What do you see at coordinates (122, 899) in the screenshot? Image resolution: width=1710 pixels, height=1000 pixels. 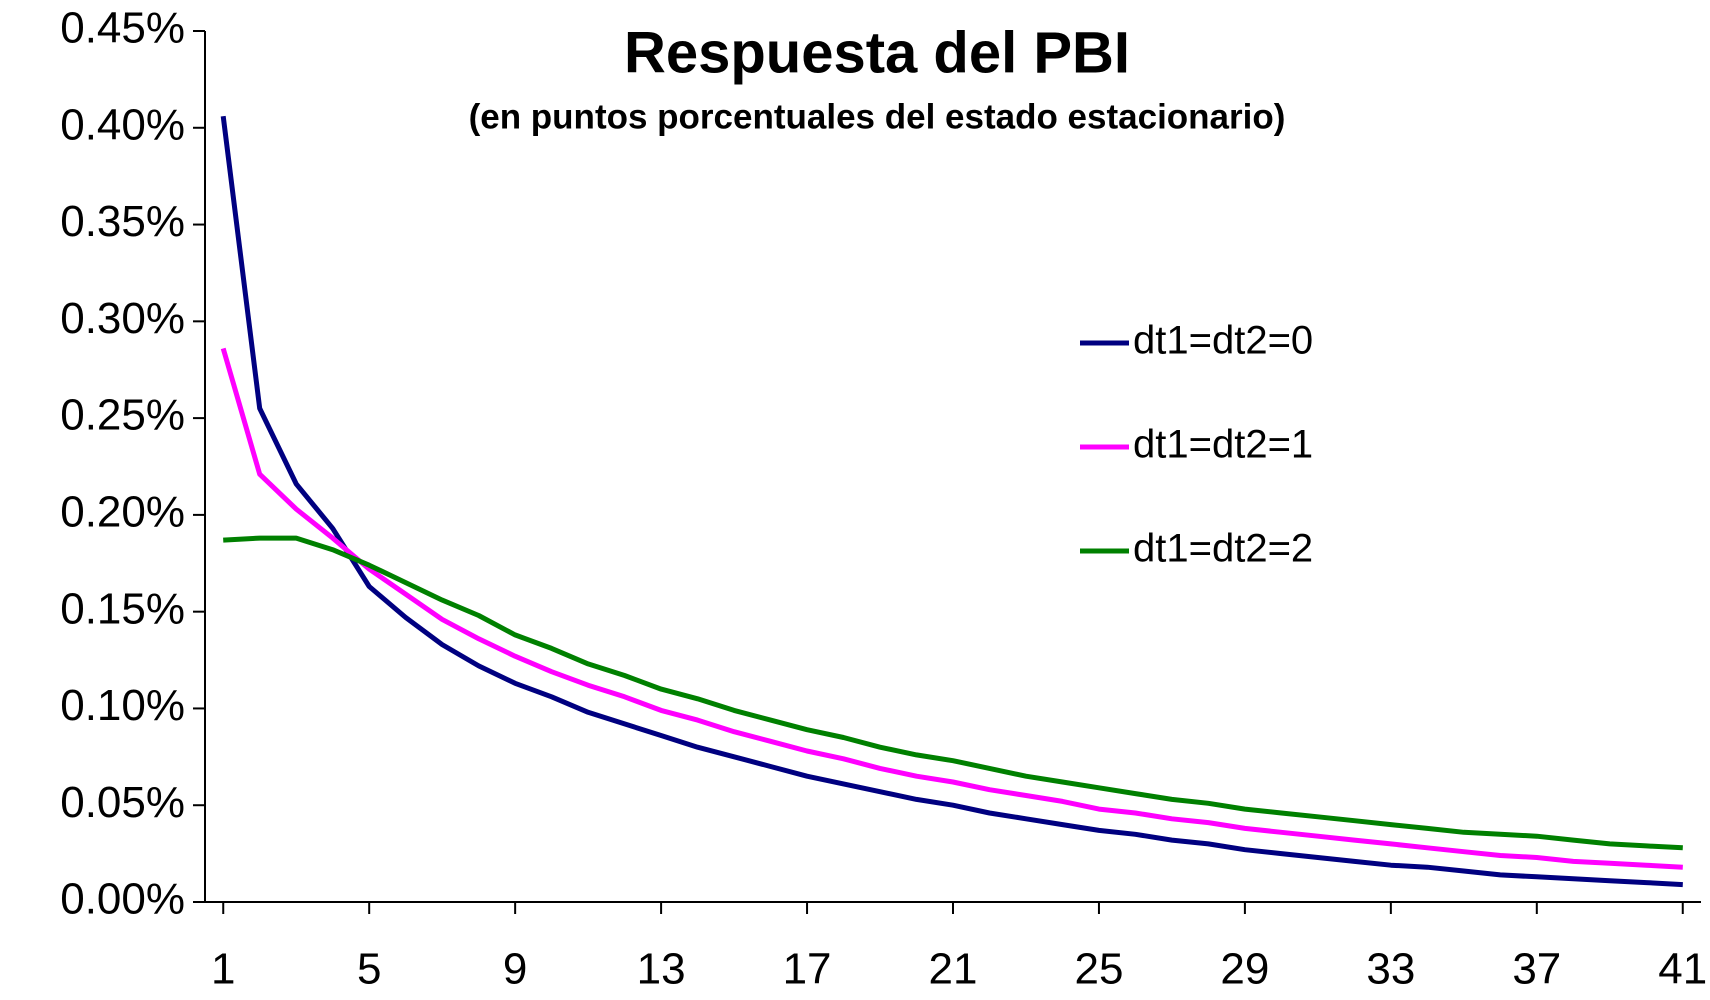 I see `y-tick-label: 0.00%` at bounding box center [122, 899].